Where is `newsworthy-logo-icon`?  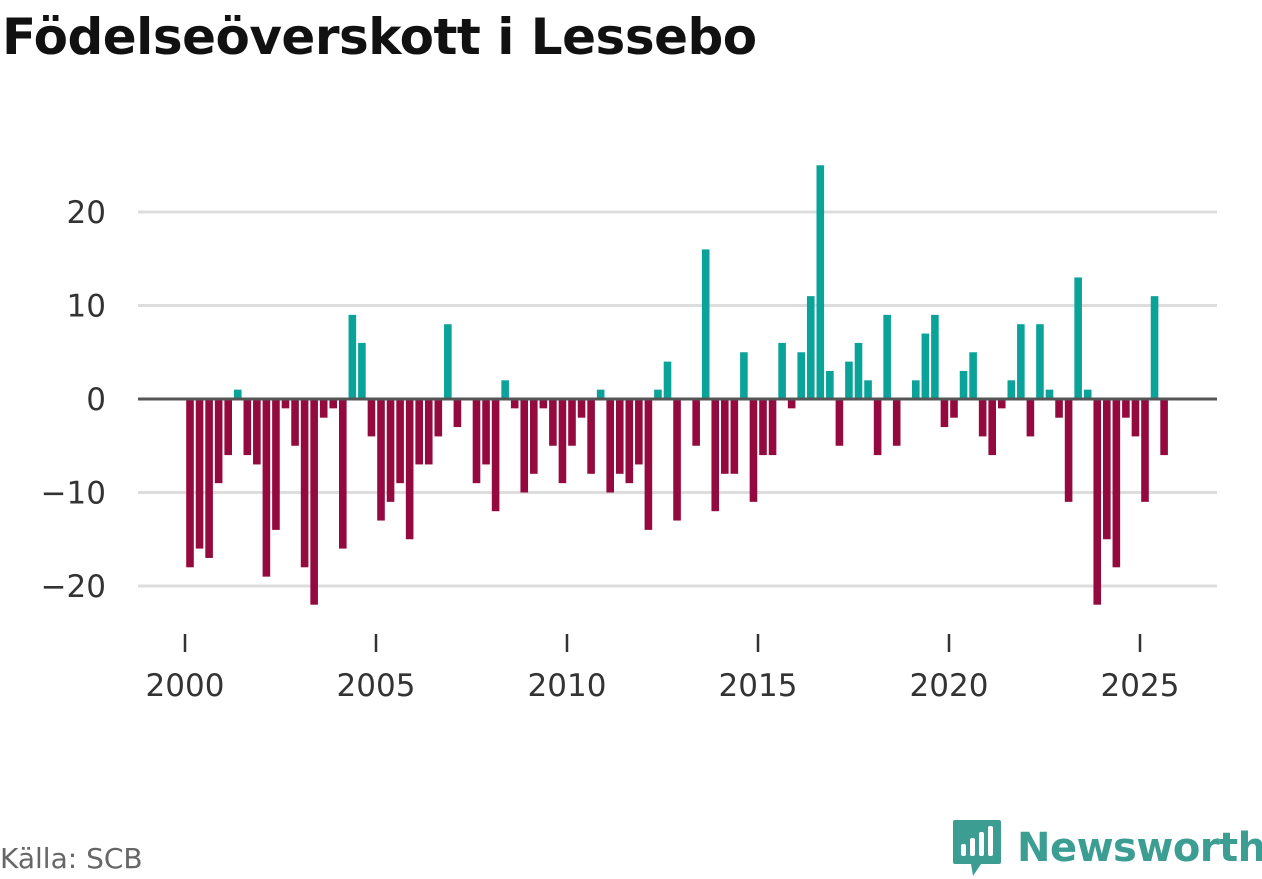
newsworthy-logo-icon is located at coordinates (977, 848).